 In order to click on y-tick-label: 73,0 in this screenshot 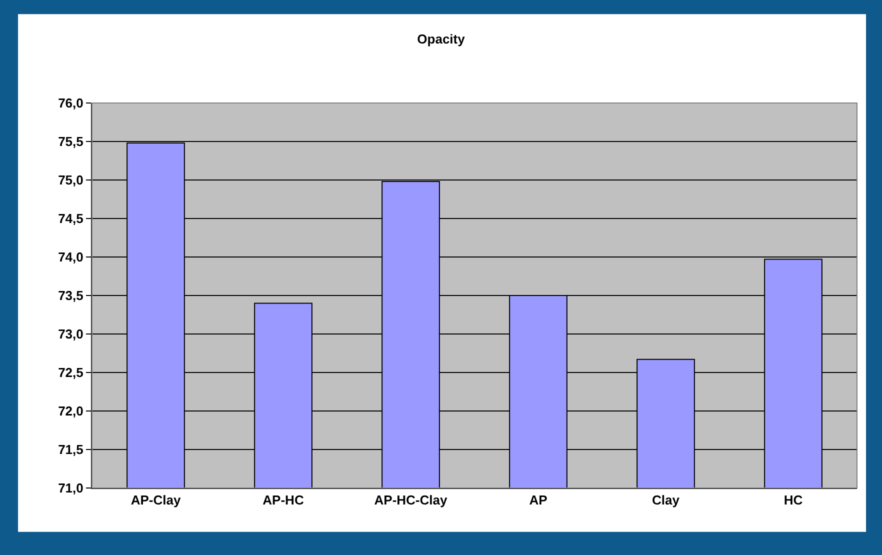, I will do `click(71, 334)`.